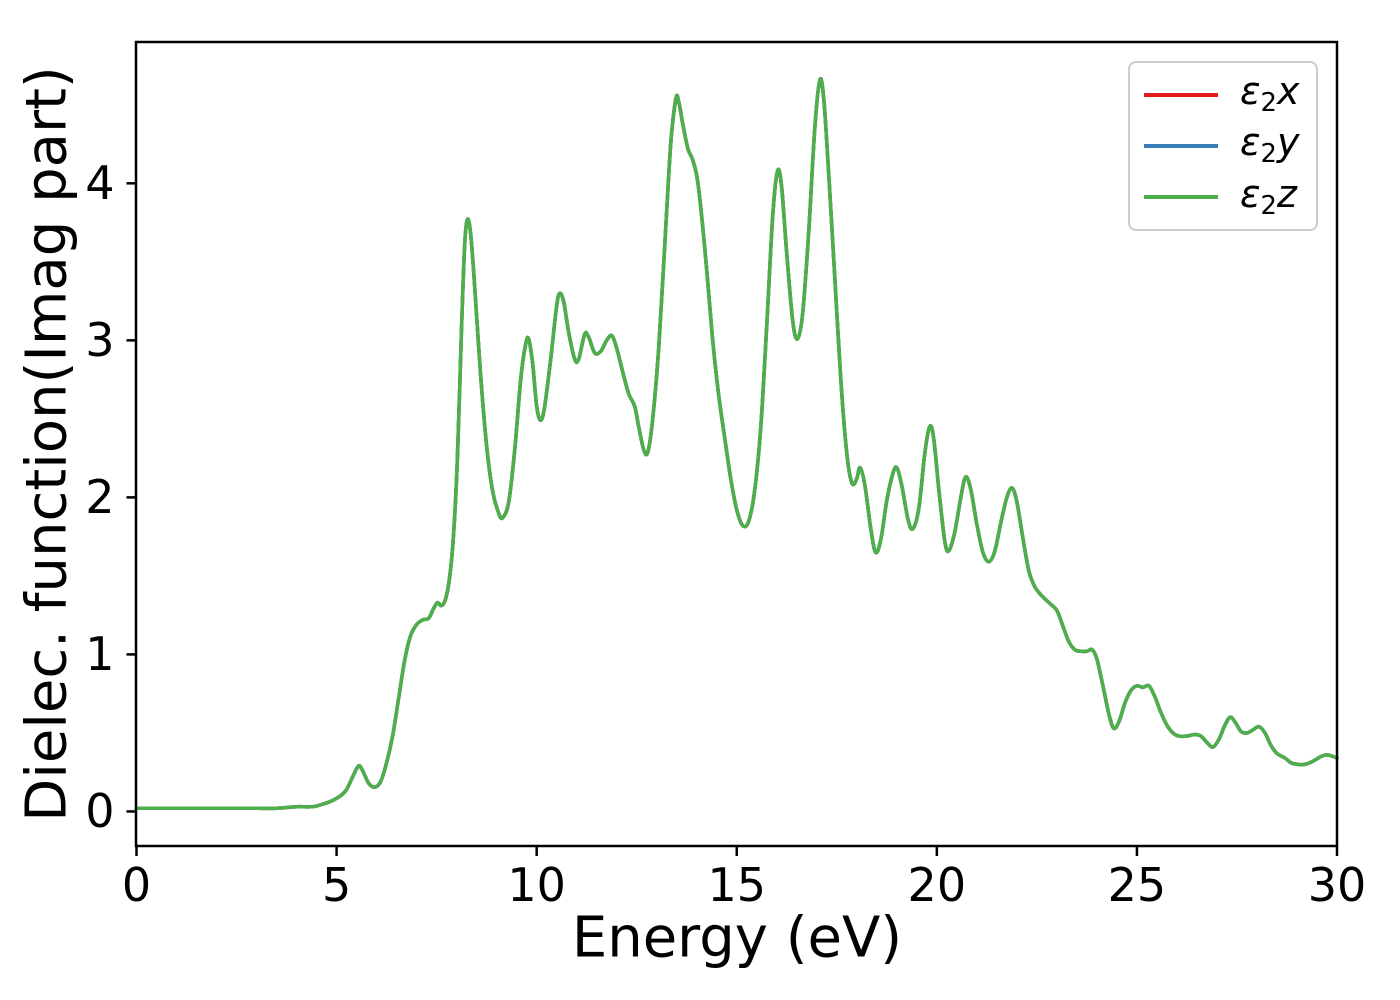 This screenshot has height=1000, width=1400. I want to click on y-tick-label: 2, so click(100, 497).